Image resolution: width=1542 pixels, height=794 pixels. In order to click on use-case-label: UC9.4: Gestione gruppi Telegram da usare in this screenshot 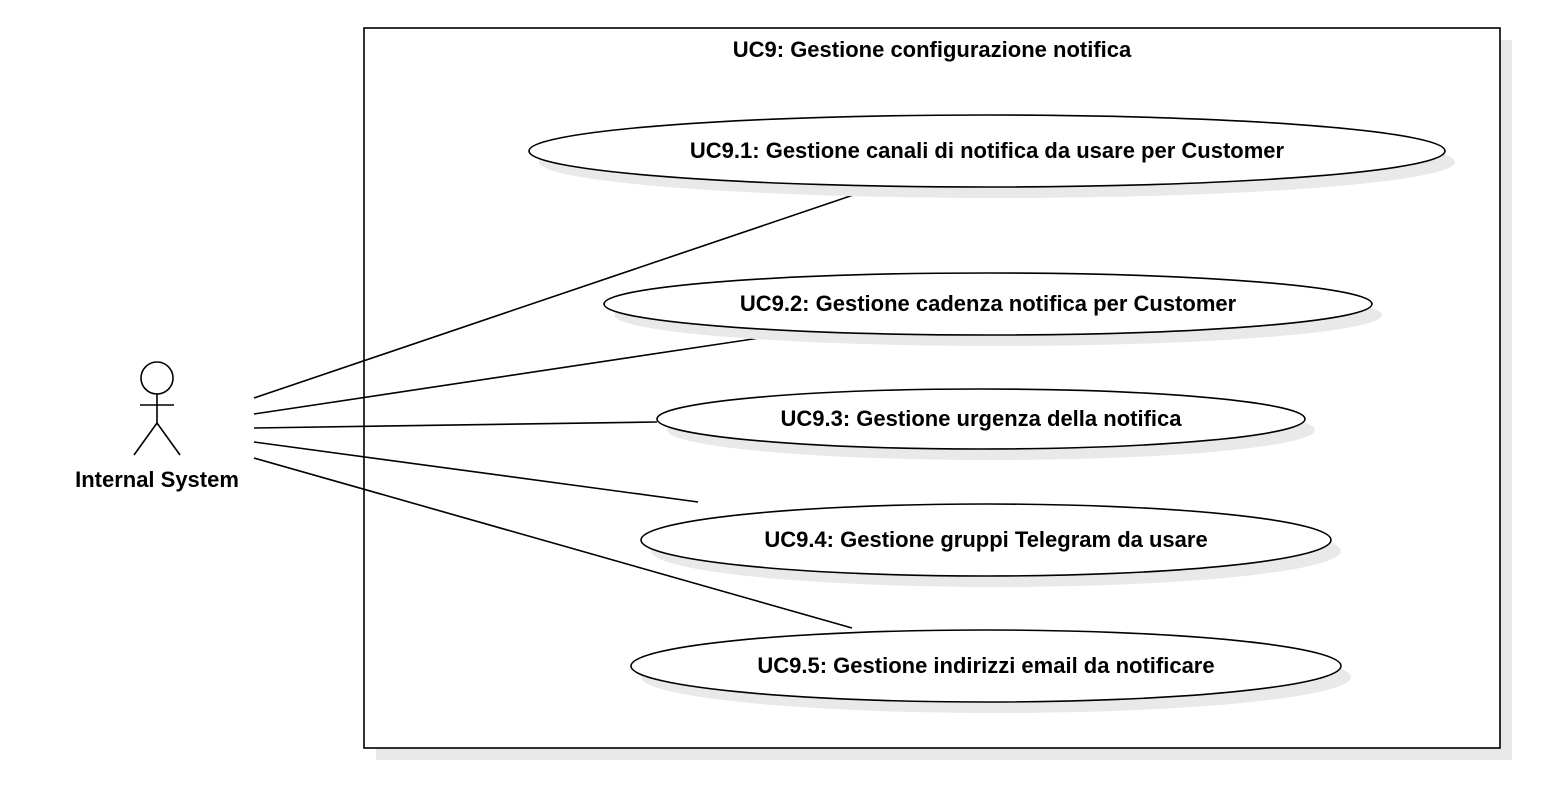, I will do `click(985, 539)`.